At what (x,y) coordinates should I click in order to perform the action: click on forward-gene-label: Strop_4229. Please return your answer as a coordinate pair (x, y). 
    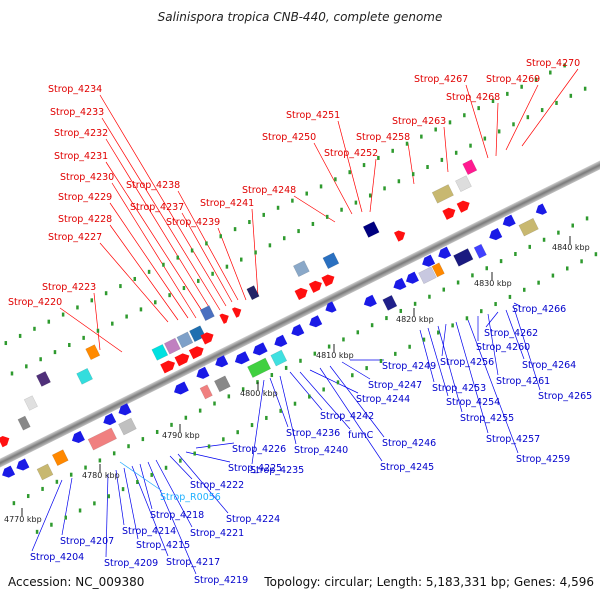
    Looking at the image, I should click on (85, 197).